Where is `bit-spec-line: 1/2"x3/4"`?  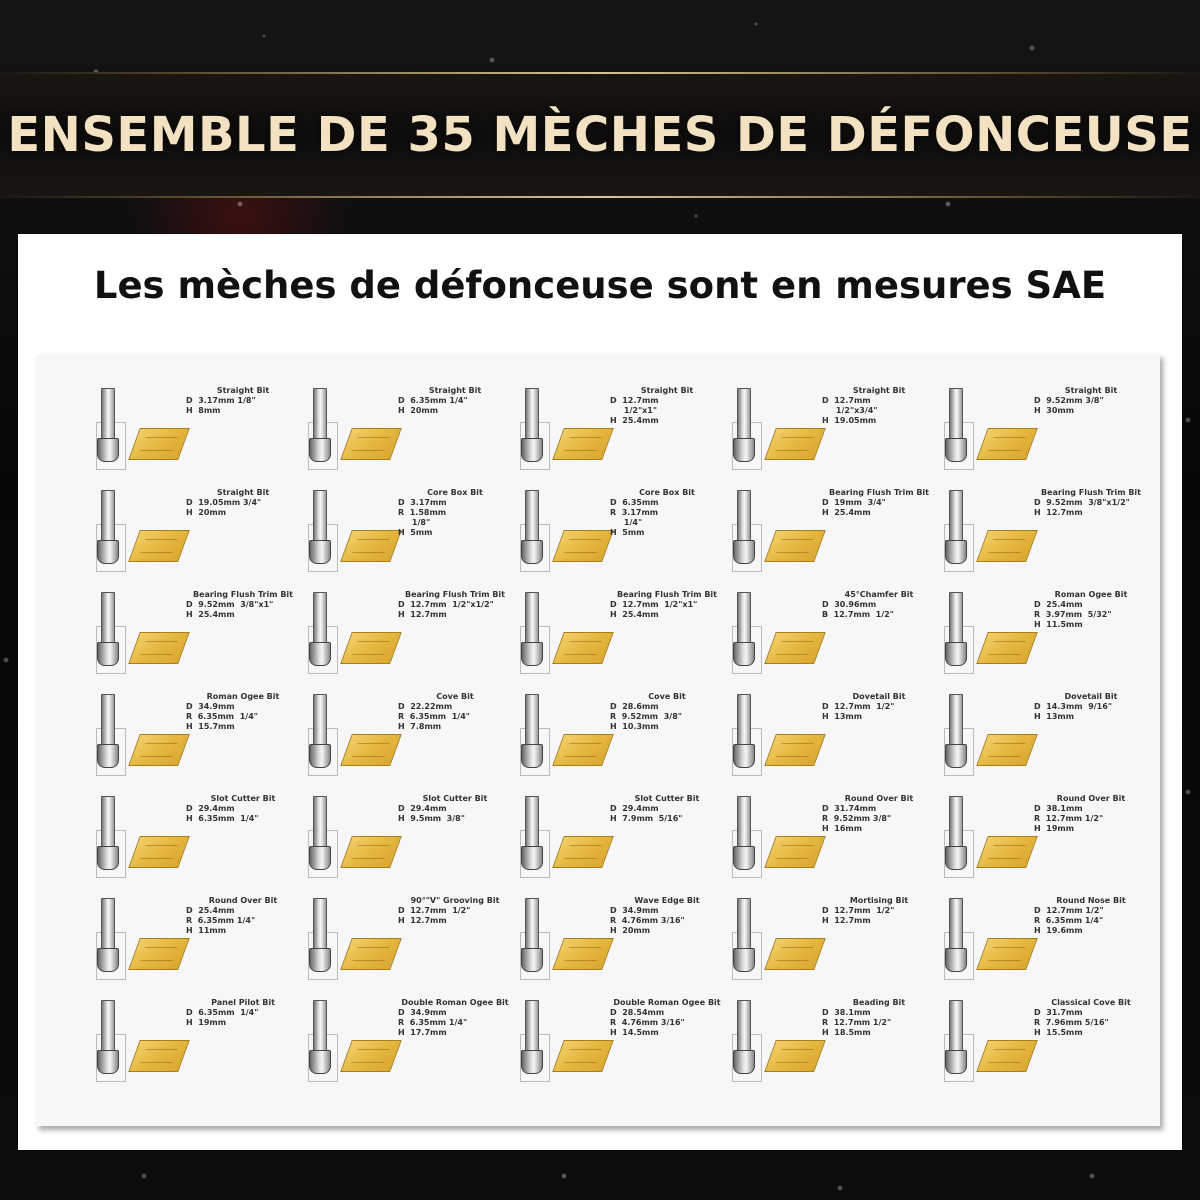
bit-spec-line: 1/2"x3/4" is located at coordinates (850, 410).